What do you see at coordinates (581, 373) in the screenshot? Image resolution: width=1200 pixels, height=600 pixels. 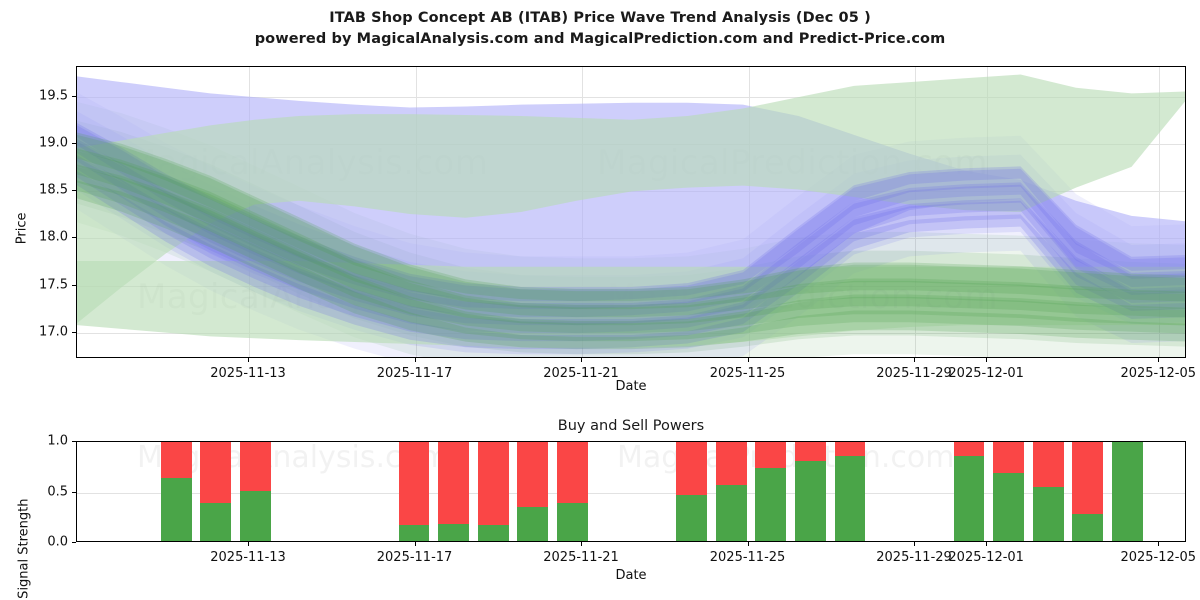 I see `price-xtick-label: 2025-11-21` at bounding box center [581, 373].